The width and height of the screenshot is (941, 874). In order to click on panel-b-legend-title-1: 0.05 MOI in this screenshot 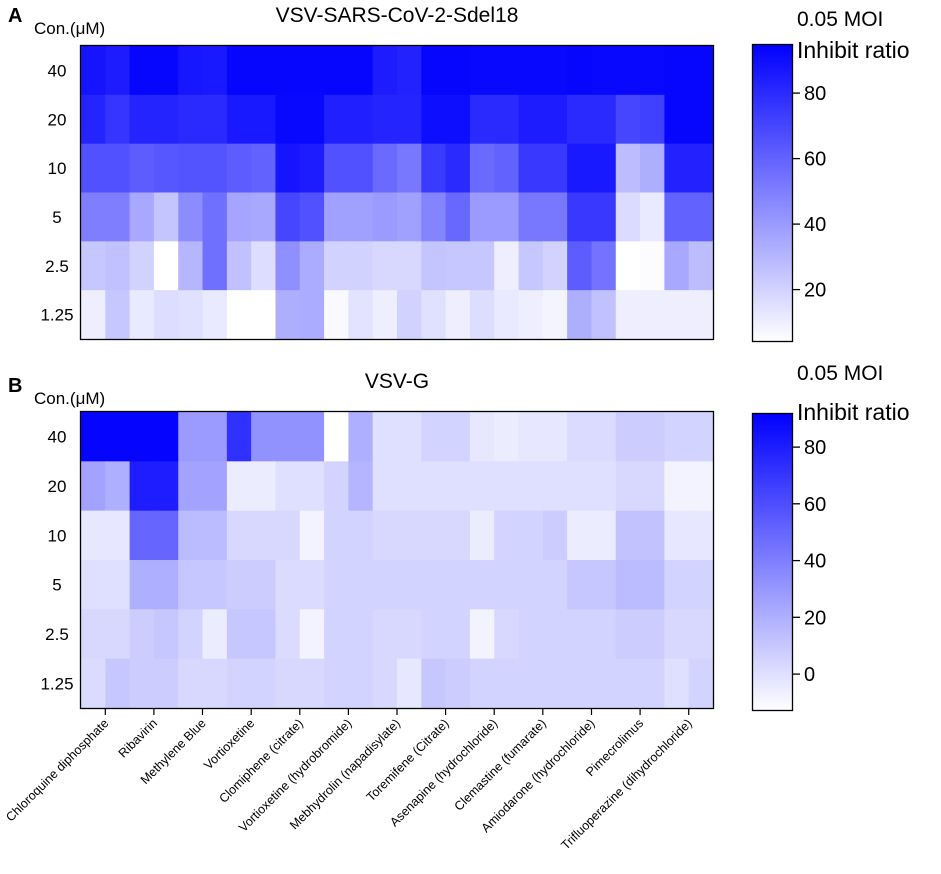, I will do `click(840, 373)`.